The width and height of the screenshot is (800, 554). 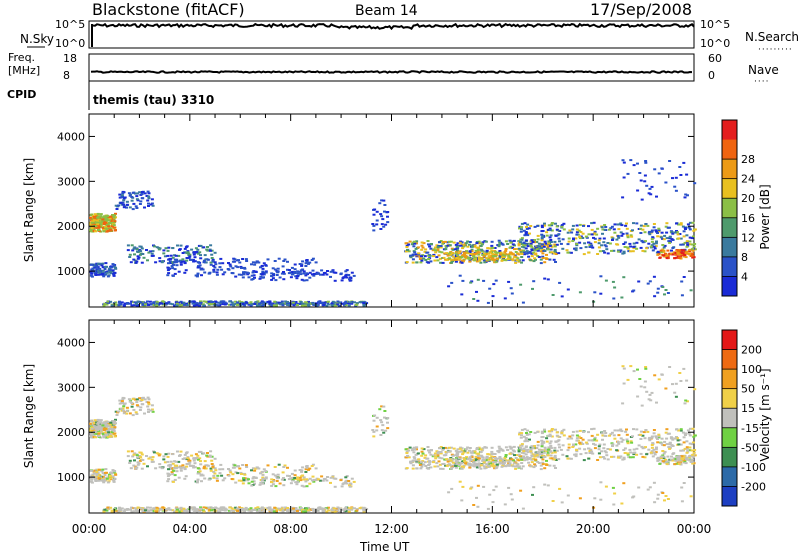 I want to click on x-tick-label: 12:00, so click(x=391, y=529).